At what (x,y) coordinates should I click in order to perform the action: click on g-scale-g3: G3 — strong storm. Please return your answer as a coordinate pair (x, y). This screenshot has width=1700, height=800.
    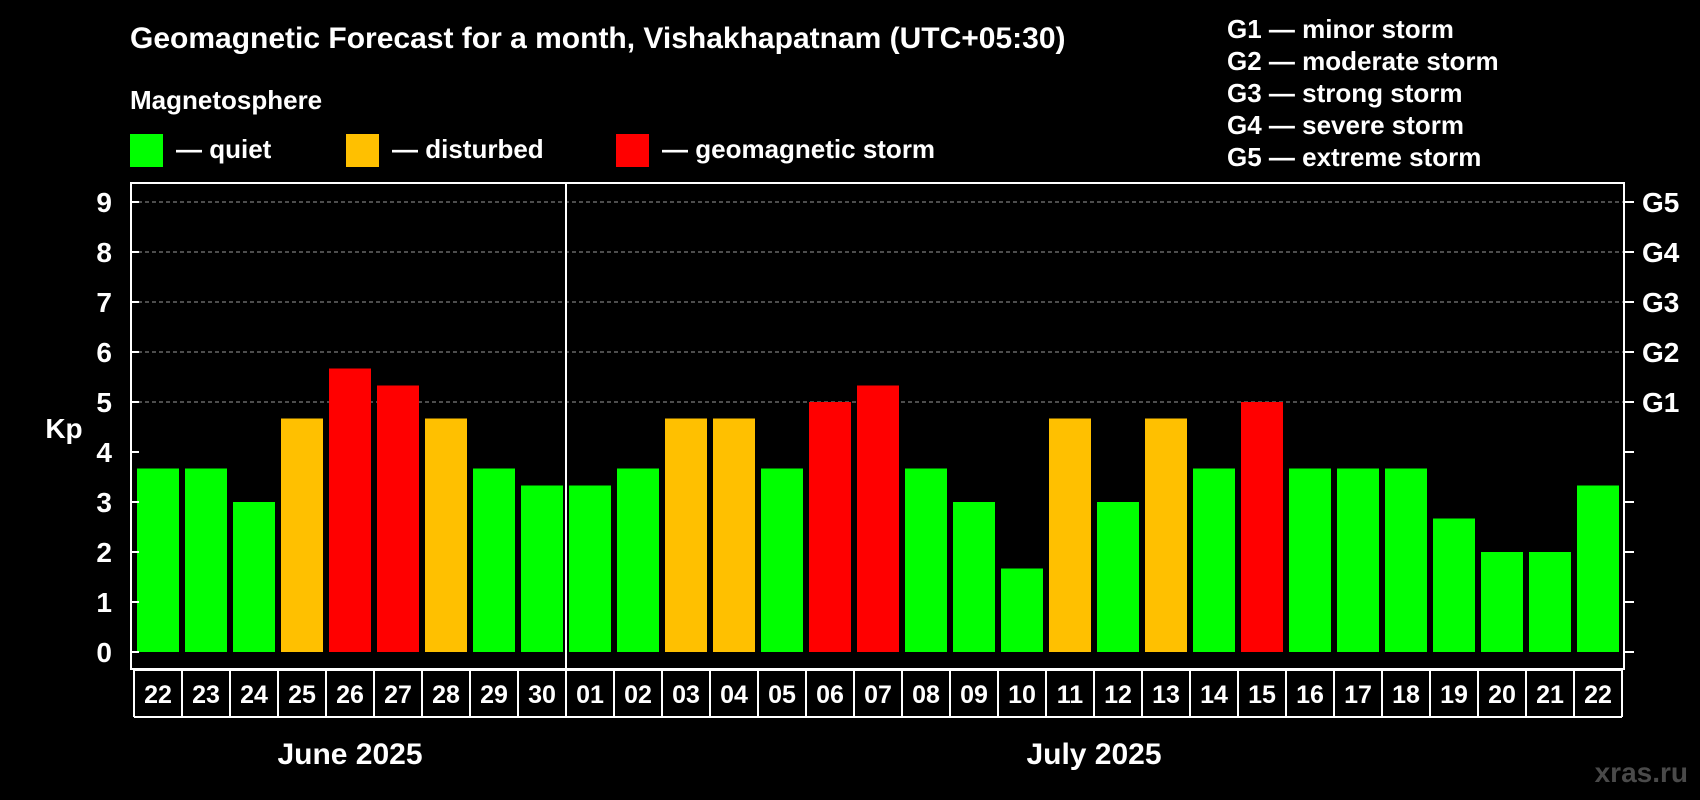
    Looking at the image, I should click on (1344, 93).